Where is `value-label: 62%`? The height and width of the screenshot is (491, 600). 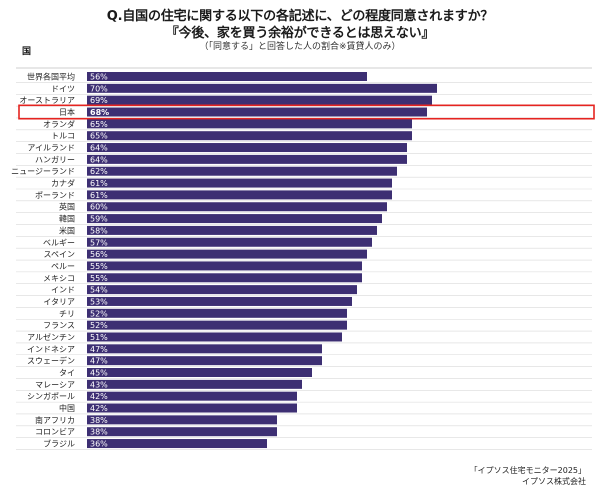
value-label: 62% is located at coordinates (99, 171).